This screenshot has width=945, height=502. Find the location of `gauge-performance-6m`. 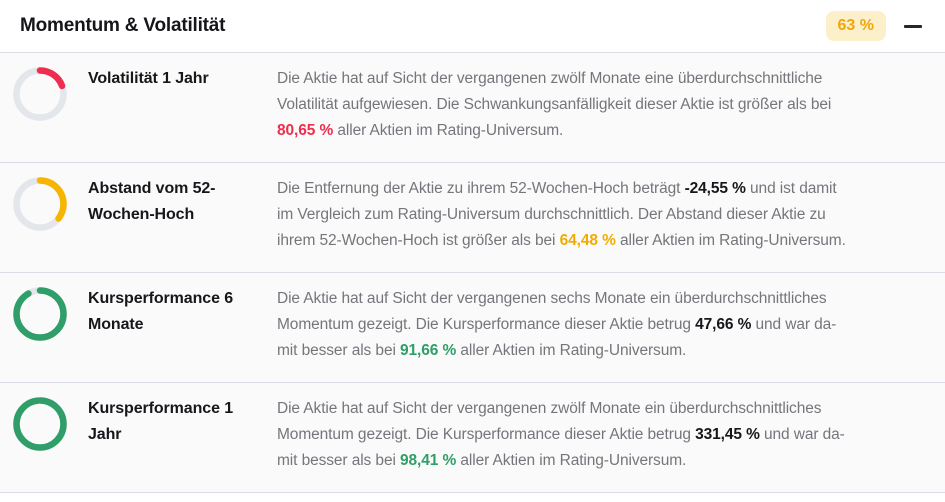

gauge-performance-6m is located at coordinates (50, 334).